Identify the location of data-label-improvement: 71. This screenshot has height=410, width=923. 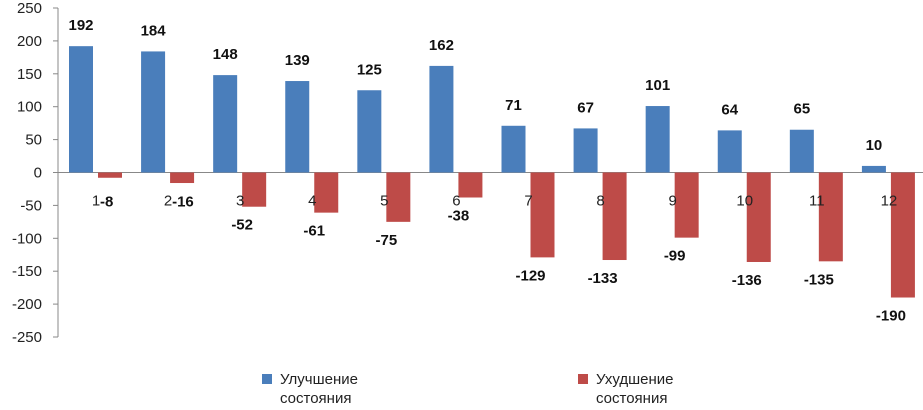
(513, 105).